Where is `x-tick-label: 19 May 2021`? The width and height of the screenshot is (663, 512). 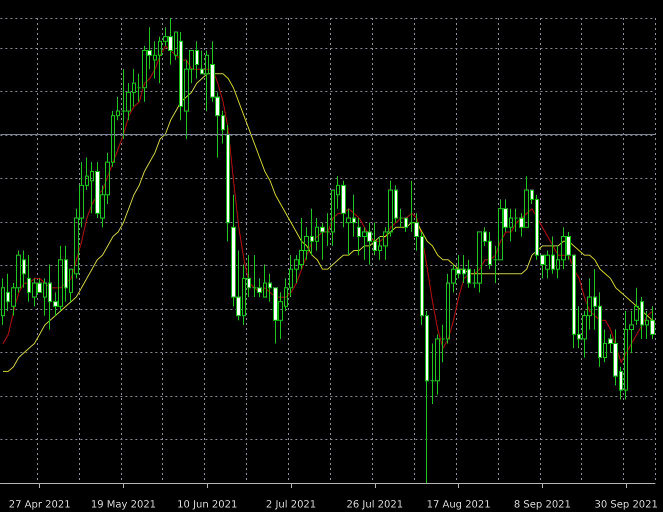 x-tick-label: 19 May 2021 is located at coordinates (123, 505).